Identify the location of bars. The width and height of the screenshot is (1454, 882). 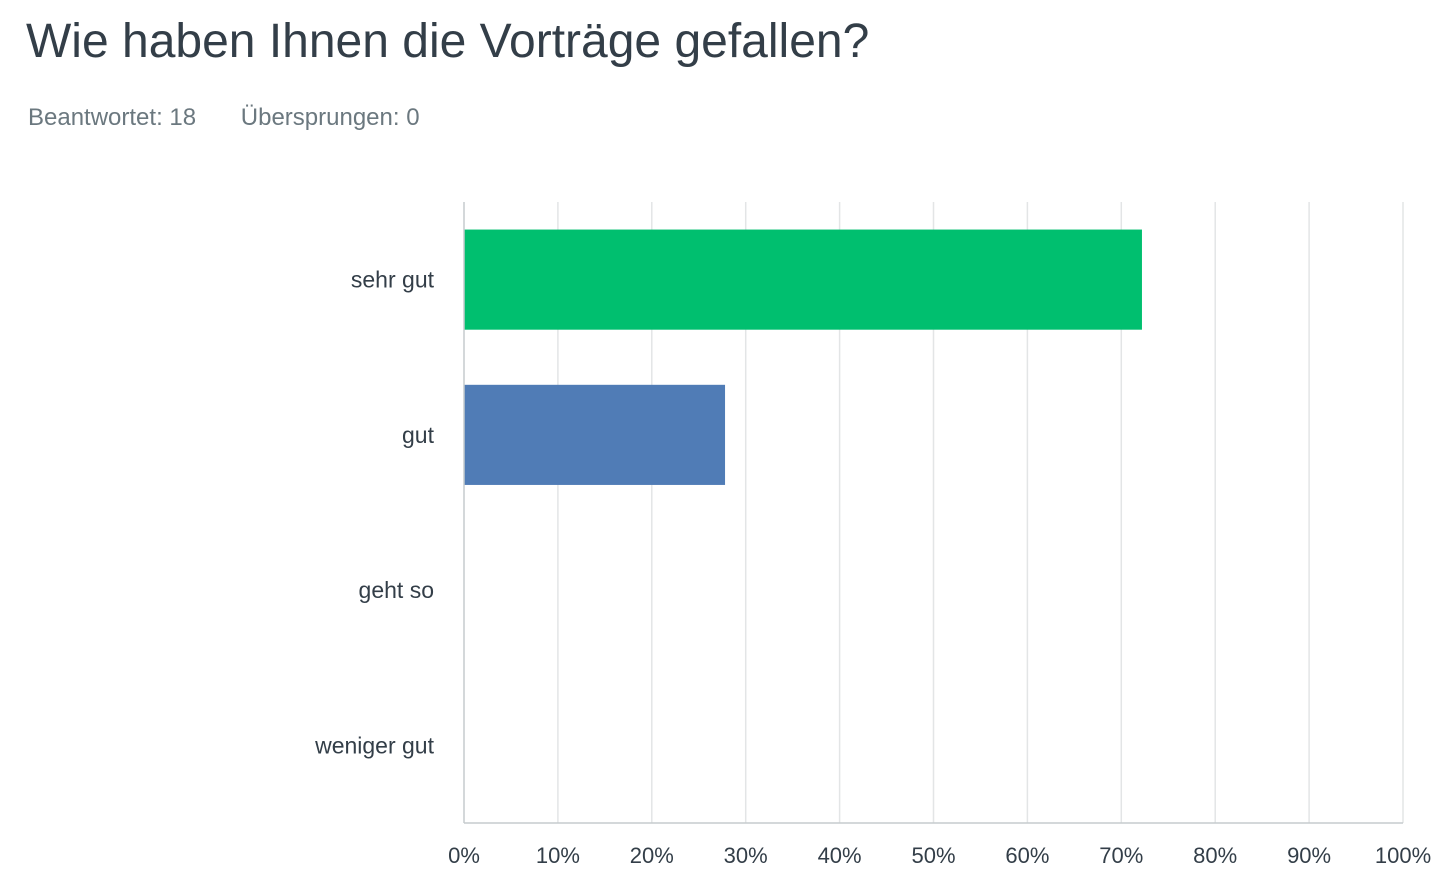
(803, 357).